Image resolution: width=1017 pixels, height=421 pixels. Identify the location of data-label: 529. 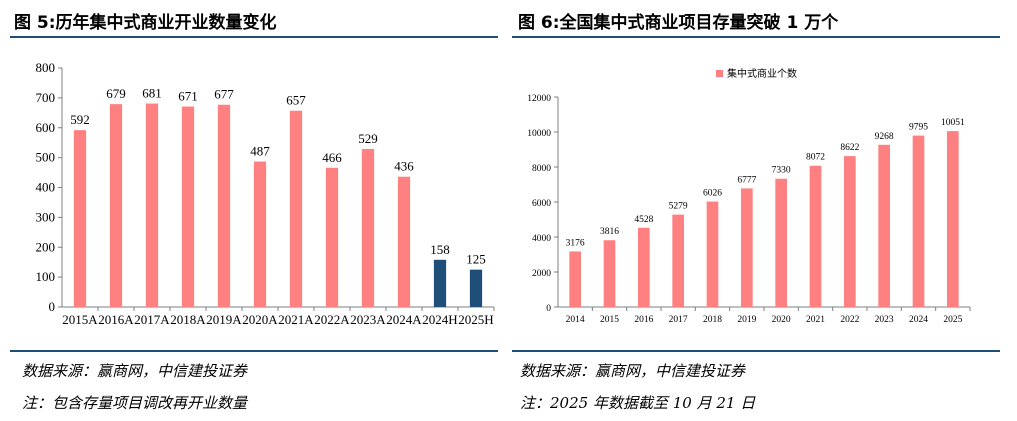
(368, 138).